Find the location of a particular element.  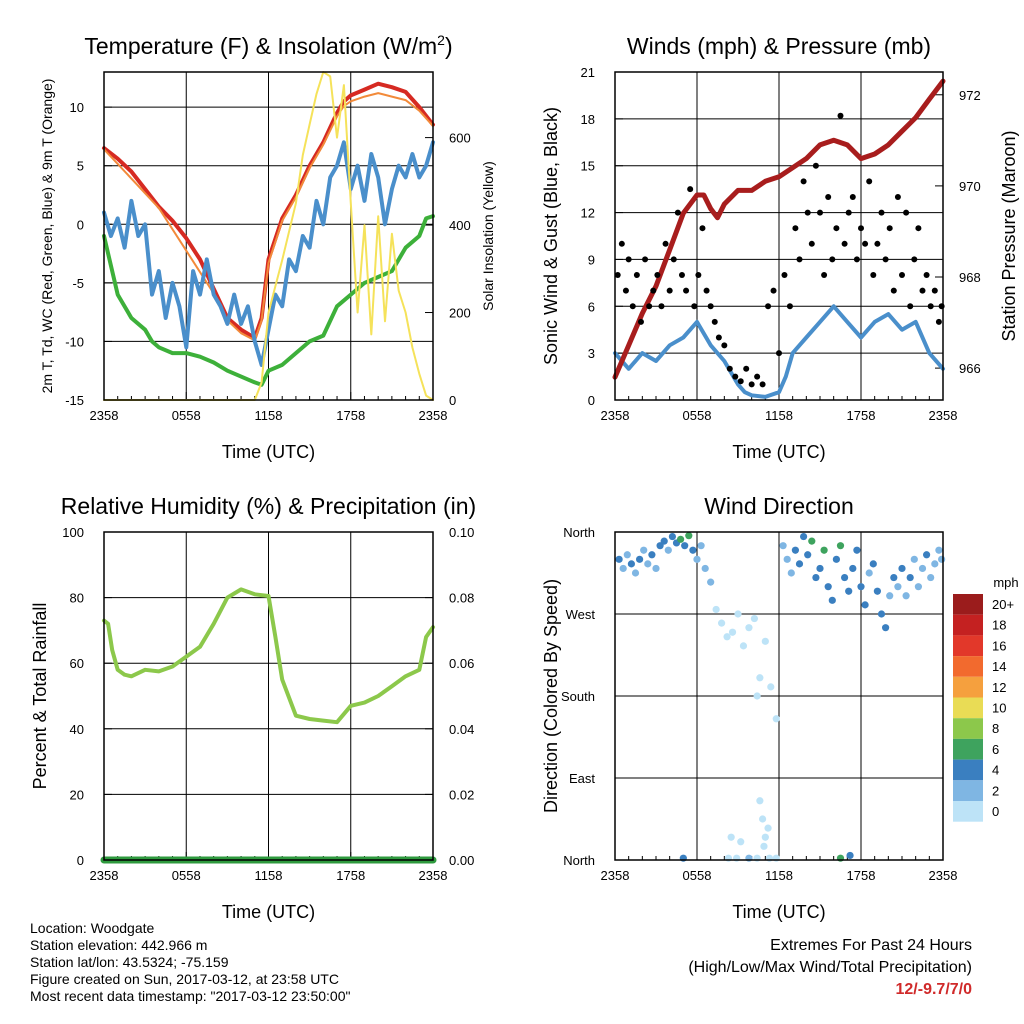

y2-axis-label: Station Pressure (Maroon) is located at coordinates (1009, 235).